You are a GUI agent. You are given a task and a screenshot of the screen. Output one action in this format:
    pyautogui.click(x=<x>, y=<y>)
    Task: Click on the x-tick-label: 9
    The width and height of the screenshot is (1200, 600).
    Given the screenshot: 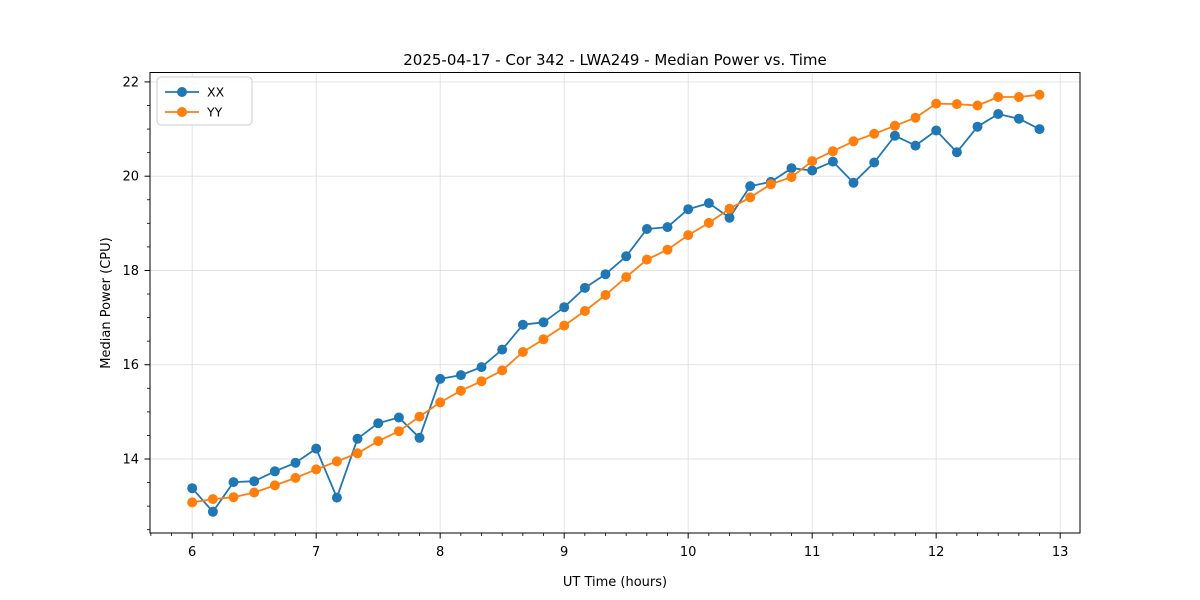 What is the action you would take?
    pyautogui.click(x=564, y=552)
    